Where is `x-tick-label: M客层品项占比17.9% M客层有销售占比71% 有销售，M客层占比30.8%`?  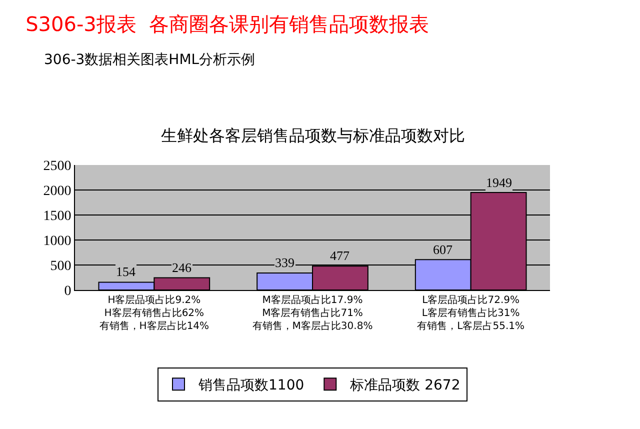 x-tick-label: M客层品项占比17.9% M客层有销售占比71% 有销售，M客层占比30.8% is located at coordinates (312, 313).